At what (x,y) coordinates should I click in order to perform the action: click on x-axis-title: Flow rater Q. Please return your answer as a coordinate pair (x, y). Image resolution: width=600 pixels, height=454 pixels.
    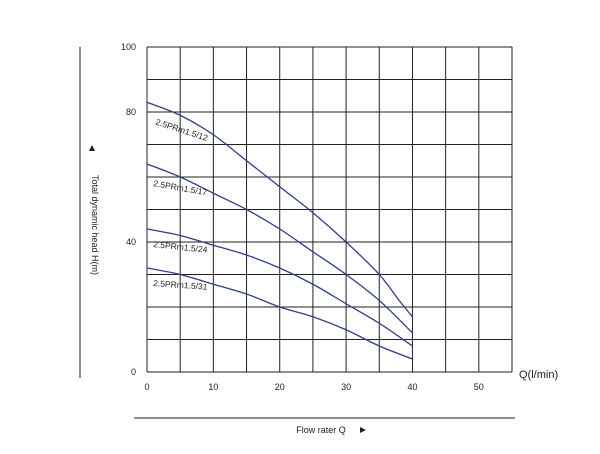
    Looking at the image, I should click on (321, 430).